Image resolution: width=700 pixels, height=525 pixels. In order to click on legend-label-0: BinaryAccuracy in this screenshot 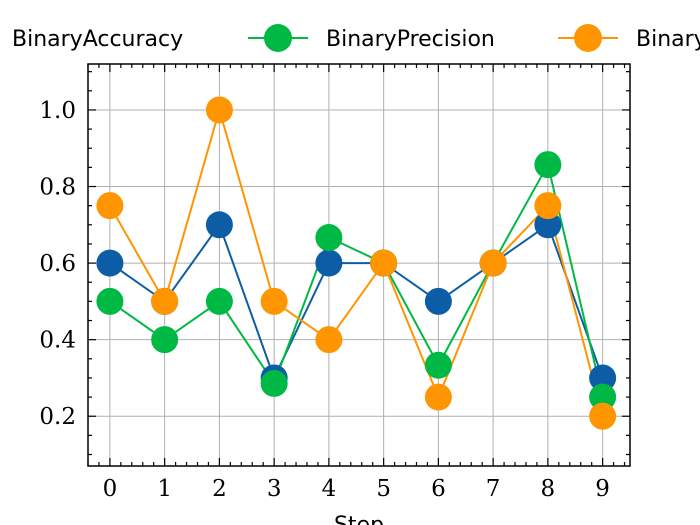, I will do `click(97, 39)`.